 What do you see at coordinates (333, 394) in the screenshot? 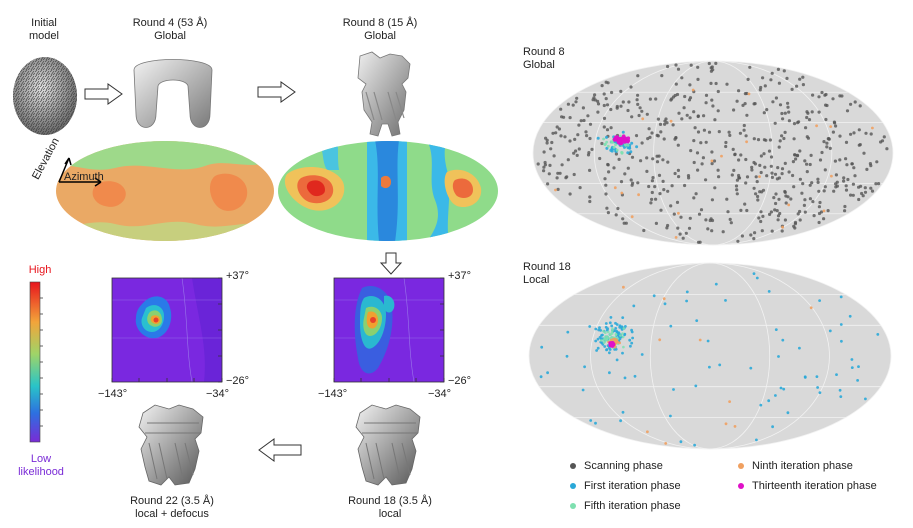
I see `zoom-right-left-tick: −143°` at bounding box center [333, 394].